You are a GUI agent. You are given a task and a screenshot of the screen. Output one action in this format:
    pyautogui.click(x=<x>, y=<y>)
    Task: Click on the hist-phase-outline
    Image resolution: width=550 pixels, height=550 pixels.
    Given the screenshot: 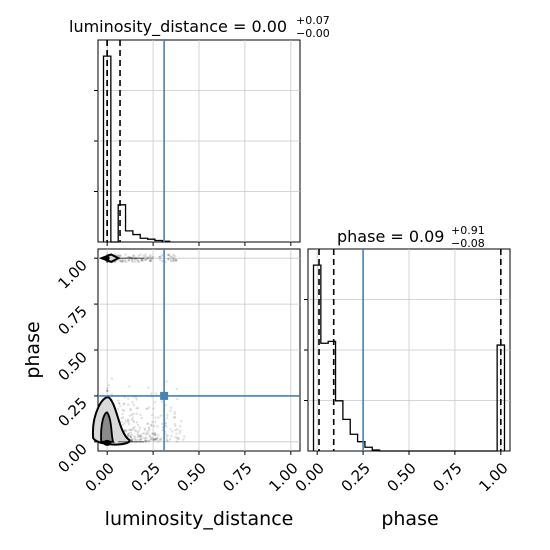 What is the action you would take?
    pyautogui.click(x=409, y=358)
    